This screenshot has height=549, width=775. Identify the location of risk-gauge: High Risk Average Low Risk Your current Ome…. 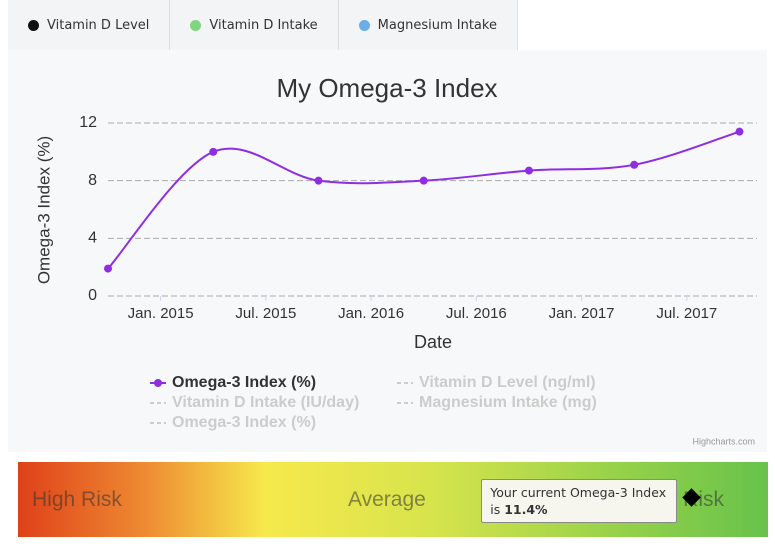
(393, 499).